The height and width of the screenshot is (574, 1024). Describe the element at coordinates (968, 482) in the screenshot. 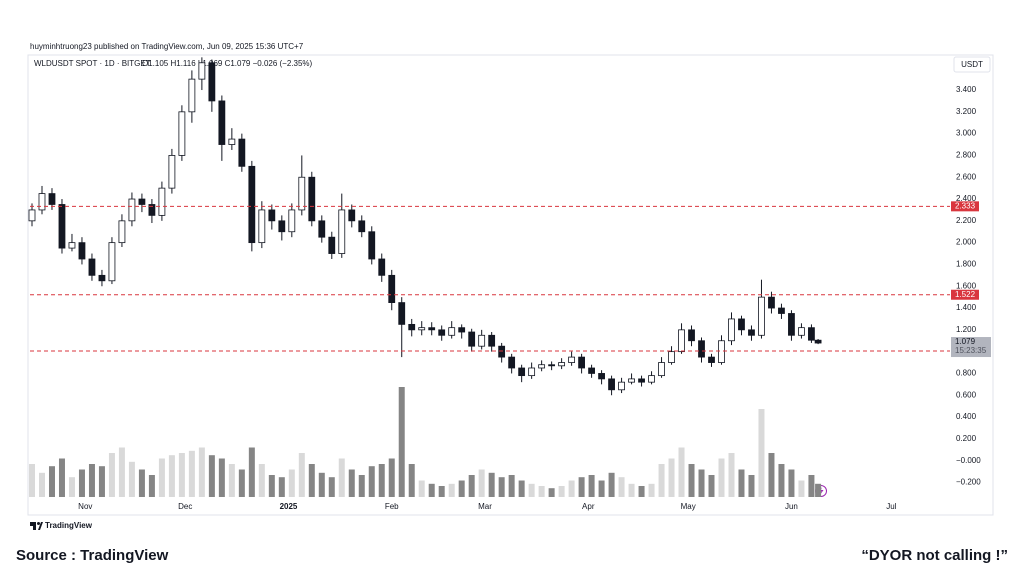

I see `y-tick-label: −0.200` at that location.